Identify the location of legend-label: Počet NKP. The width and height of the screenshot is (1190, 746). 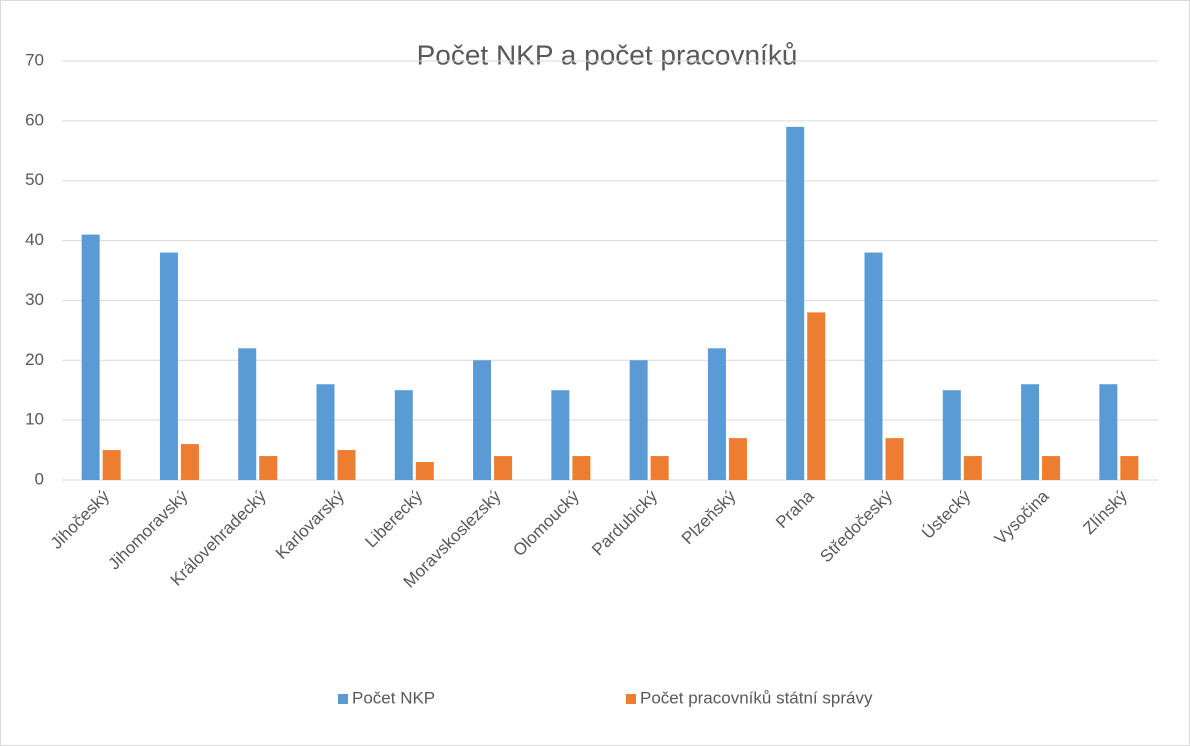
(393, 697).